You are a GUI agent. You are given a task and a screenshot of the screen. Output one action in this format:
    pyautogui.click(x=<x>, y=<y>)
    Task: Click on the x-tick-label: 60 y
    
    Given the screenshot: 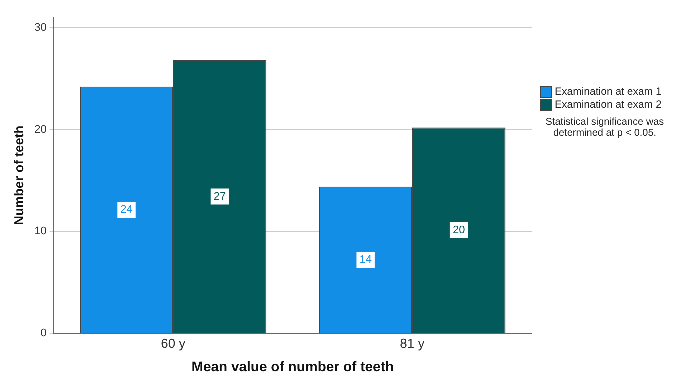 What is the action you would take?
    pyautogui.click(x=173, y=343)
    